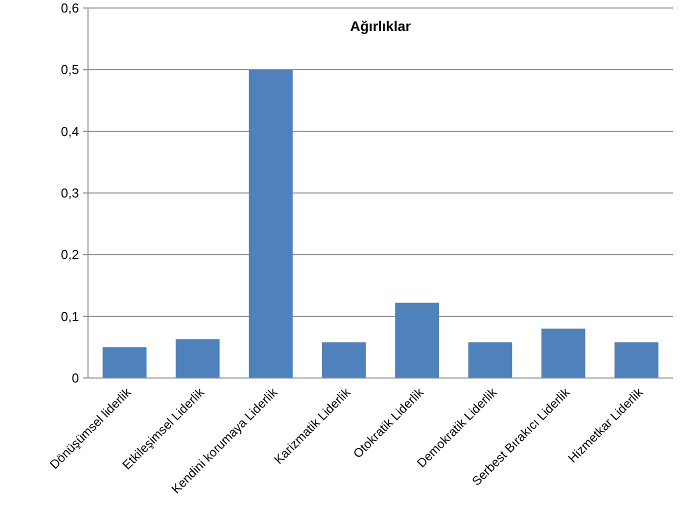 The image size is (681, 519). What do you see at coordinates (75, 378) in the screenshot?
I see `y-tick-label: 0` at bounding box center [75, 378].